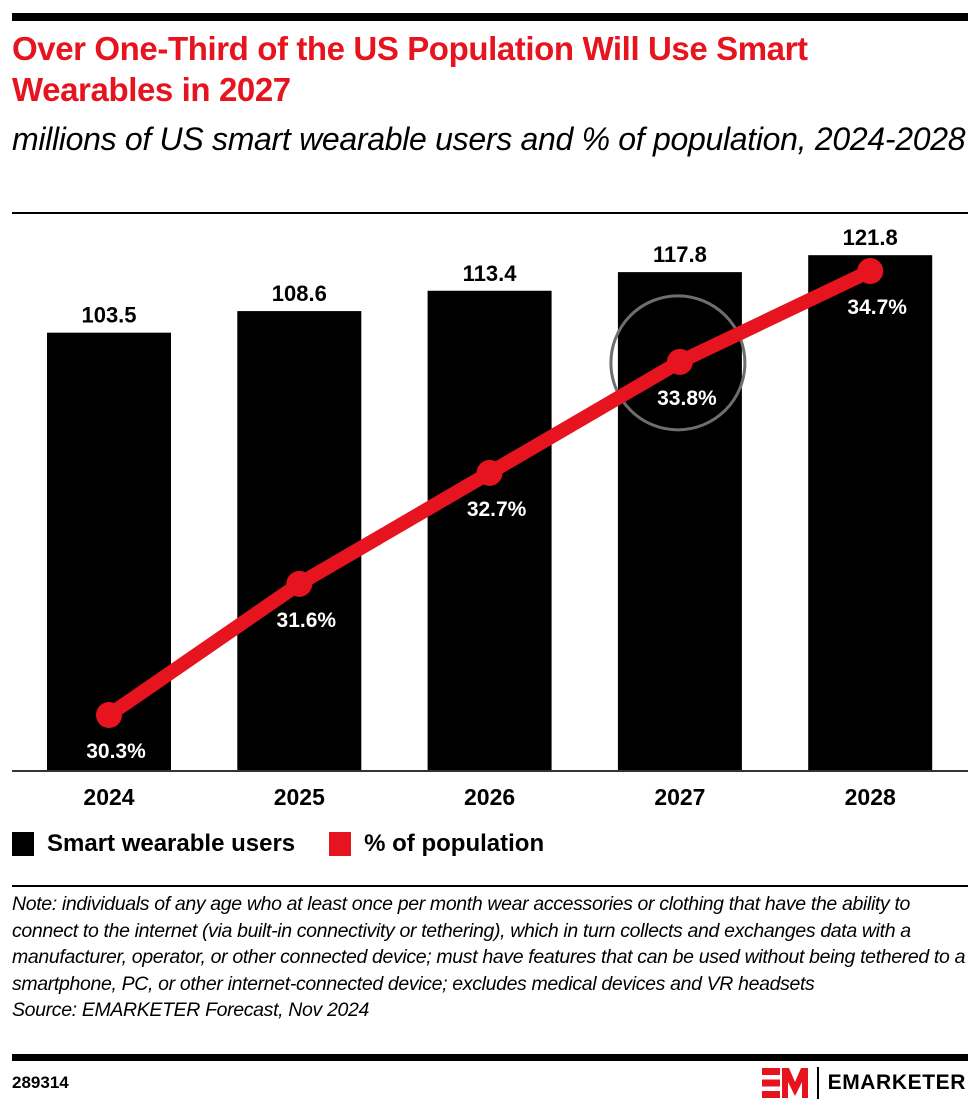 This screenshot has height=1109, width=980. I want to click on legend-swatch-population, so click(340, 844).